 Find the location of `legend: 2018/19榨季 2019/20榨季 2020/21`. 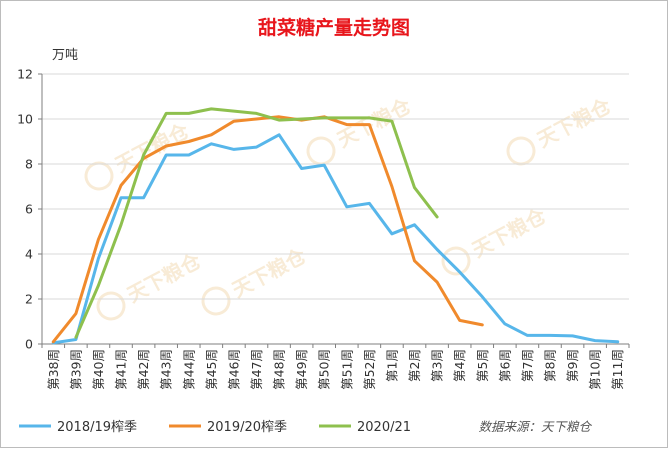

legend: 2018/19榨季 2019/20榨季 2020/21 is located at coordinates (215, 427).